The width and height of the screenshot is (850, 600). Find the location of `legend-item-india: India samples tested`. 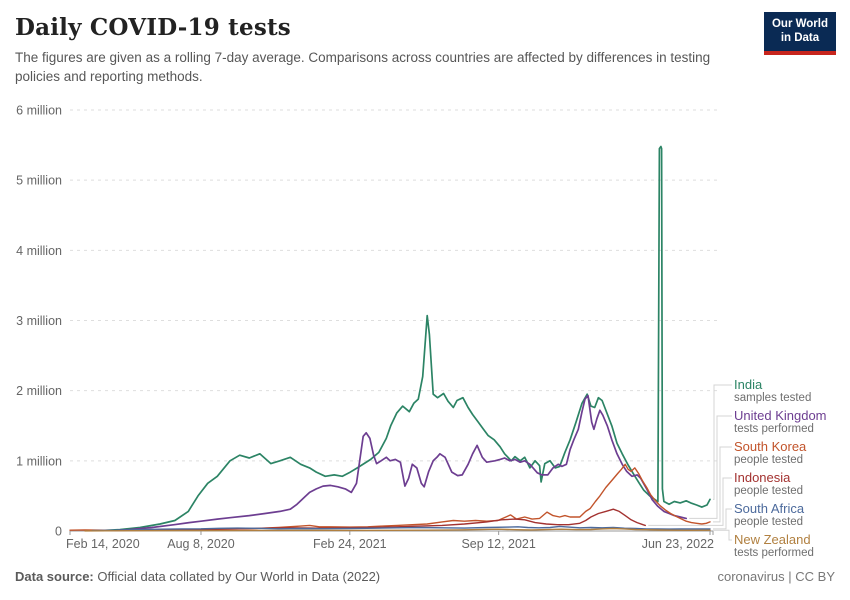

legend-item-india: India samples tested is located at coordinates (772, 391).